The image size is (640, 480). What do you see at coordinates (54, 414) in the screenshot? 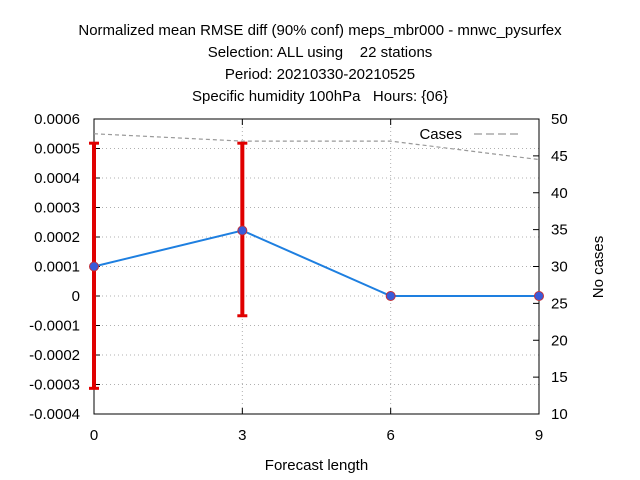
I see `y-tick-label: -0.0004` at bounding box center [54, 414].